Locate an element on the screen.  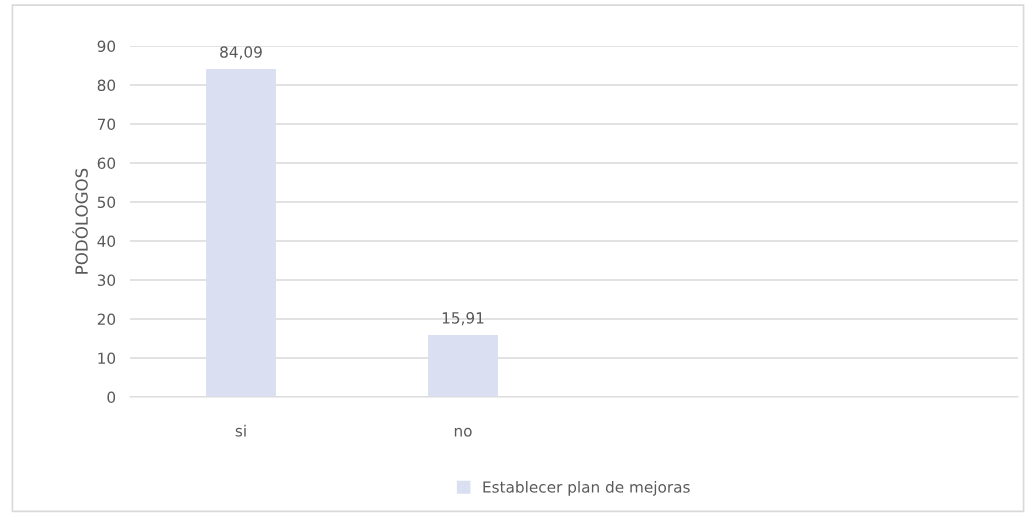
y-tick-label: 90 is located at coordinates (106, 46).